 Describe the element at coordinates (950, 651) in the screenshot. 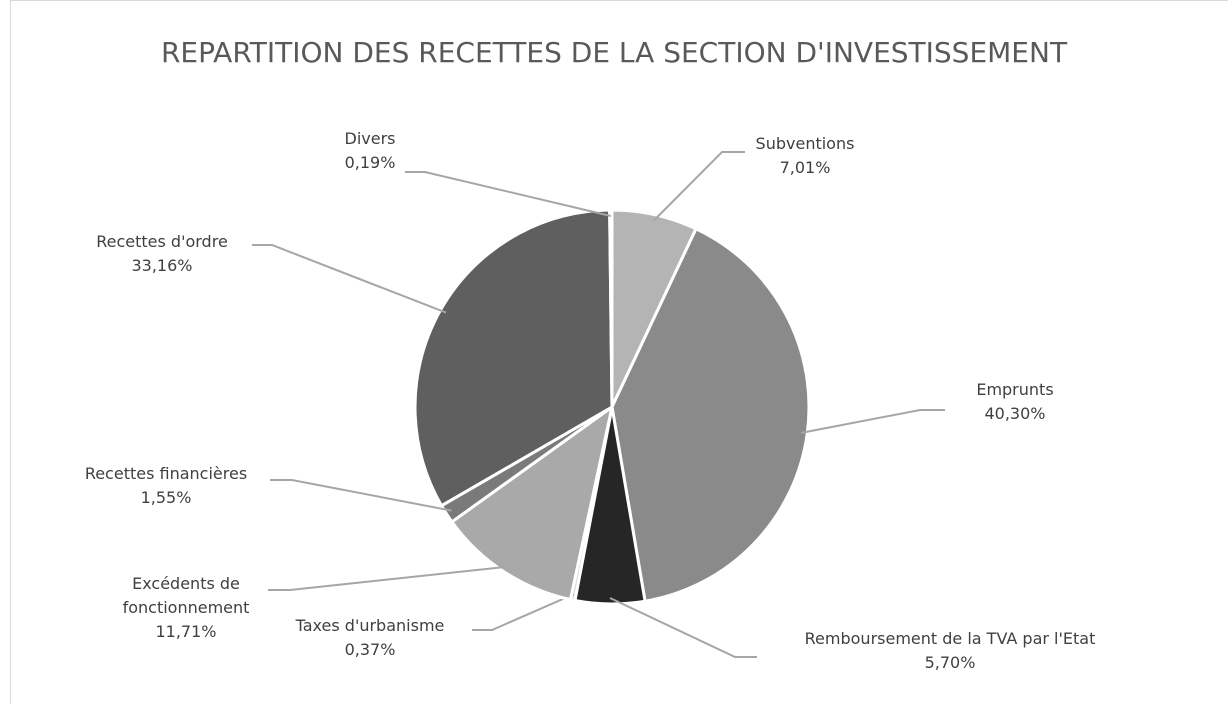

I see `data-label: Remboursement de la TVA par l'Etat 5,70%` at that location.